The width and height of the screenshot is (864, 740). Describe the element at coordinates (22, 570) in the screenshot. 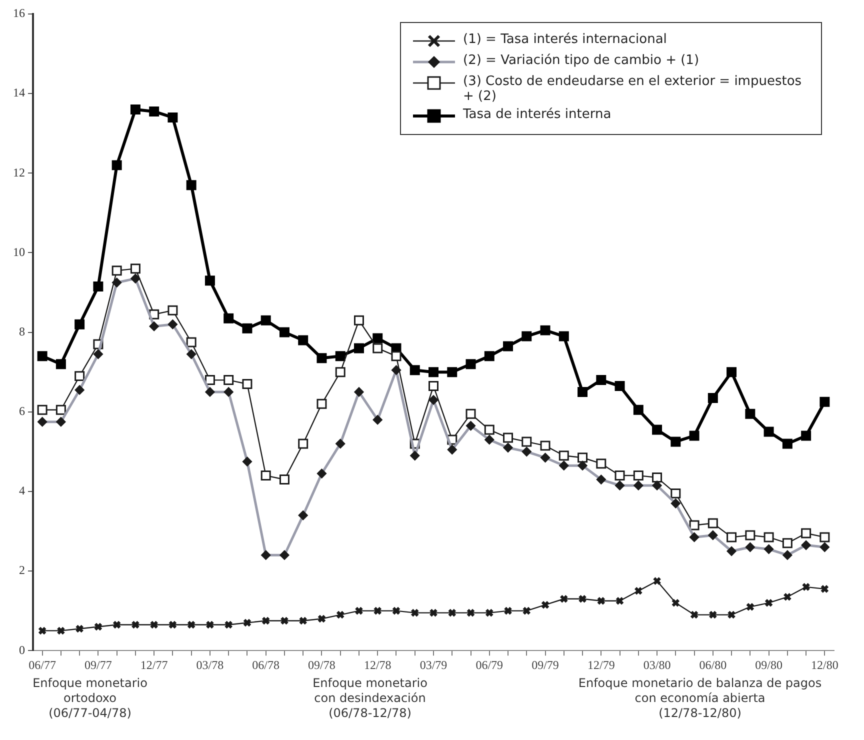

I see `y-tick-label: 2` at that location.